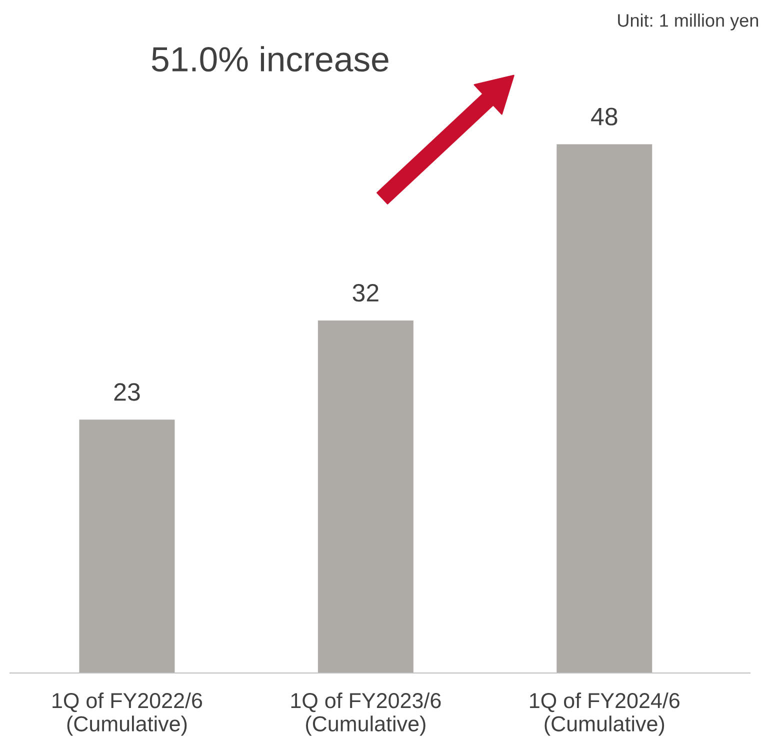  Describe the element at coordinates (605, 714) in the screenshot. I see `x-tick-label: 1Q of FY2024/6 (Cumulative)` at that location.